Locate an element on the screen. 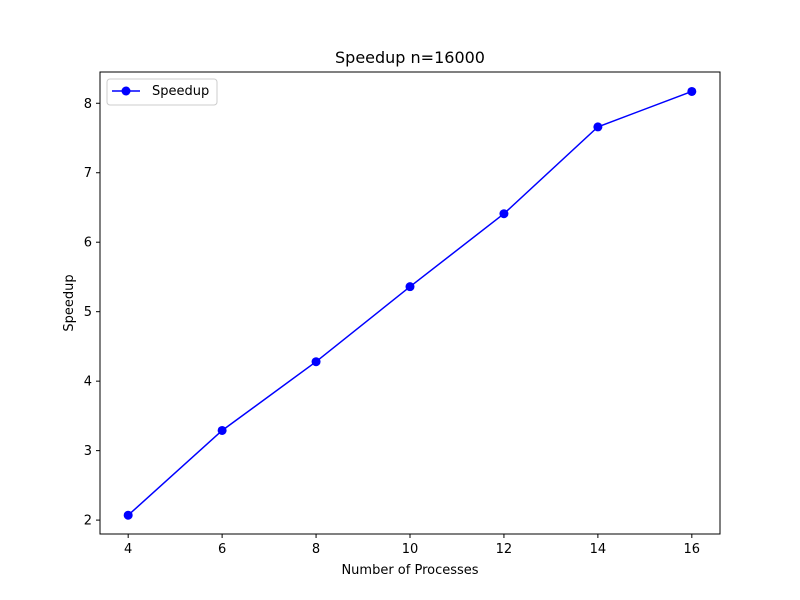 This screenshot has height=600, width=800. y-tick-label: 4 is located at coordinates (88, 382).